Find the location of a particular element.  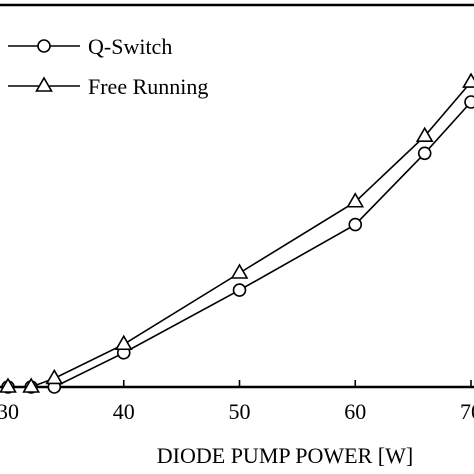

x-axis-title: DIODE PUMP POWER [W] is located at coordinates (285, 455).